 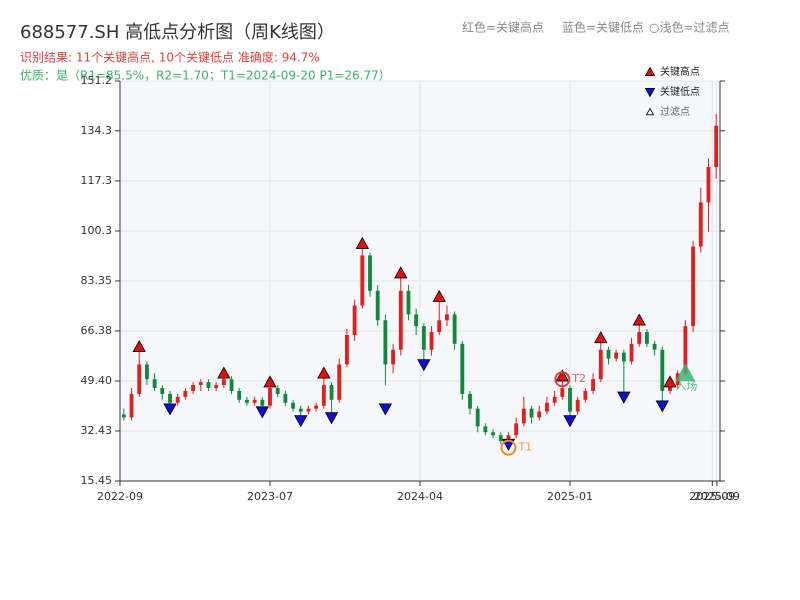 I want to click on point-label: T2, so click(x=578, y=378).